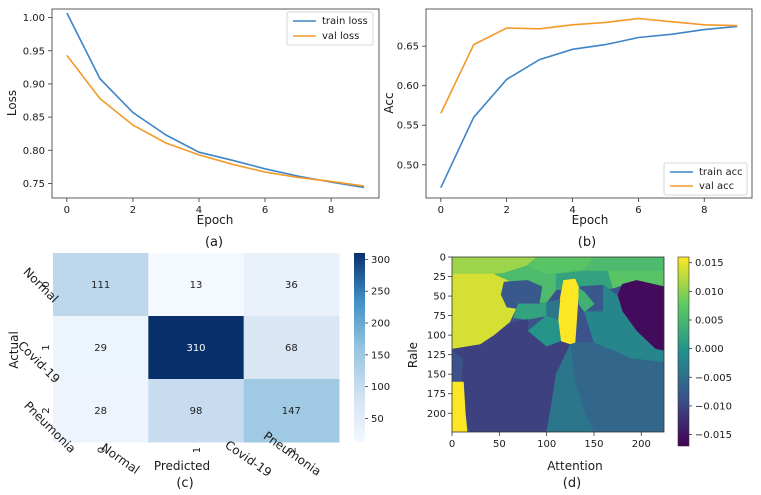  I want to click on y-tick-label: 0, so click(443, 258).